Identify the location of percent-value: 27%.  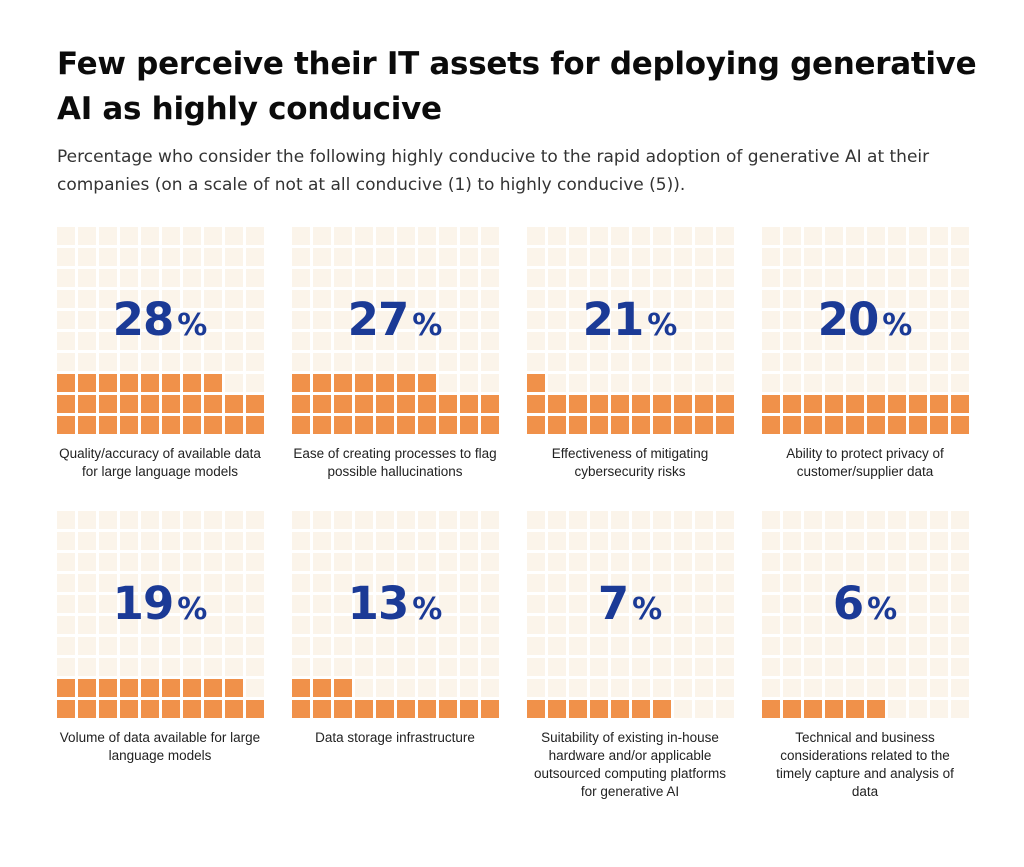
(395, 319).